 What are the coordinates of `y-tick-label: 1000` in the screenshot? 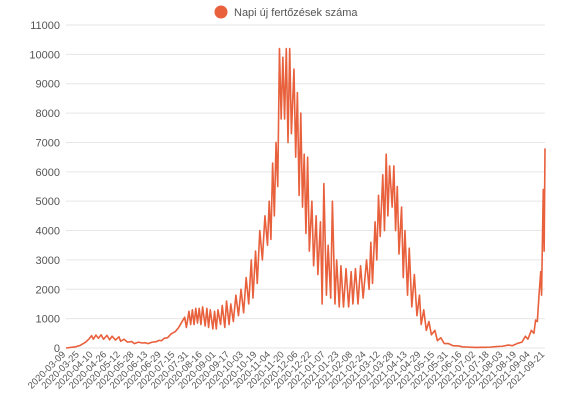 It's located at (48, 320).